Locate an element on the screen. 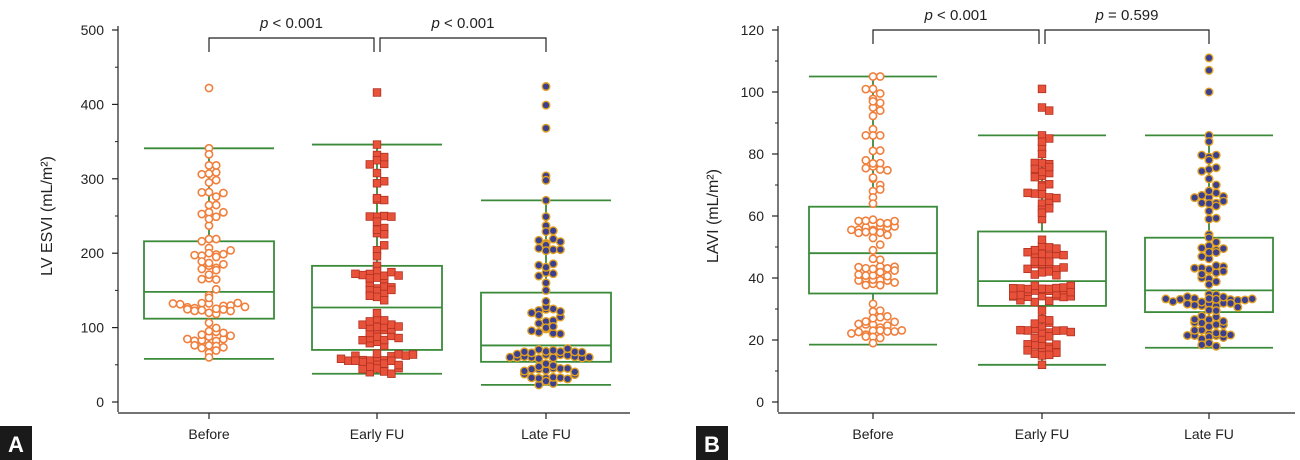  y-tick-label: 400 is located at coordinates (93, 104).